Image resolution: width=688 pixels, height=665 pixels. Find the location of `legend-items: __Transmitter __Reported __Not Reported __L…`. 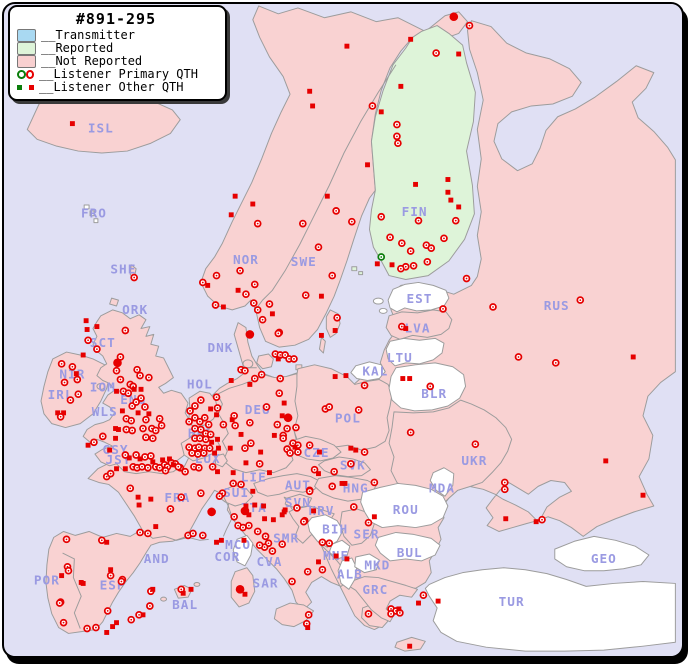

legend-items: __Transmitter __Reported __Not Reported __L… is located at coordinates (116, 61).